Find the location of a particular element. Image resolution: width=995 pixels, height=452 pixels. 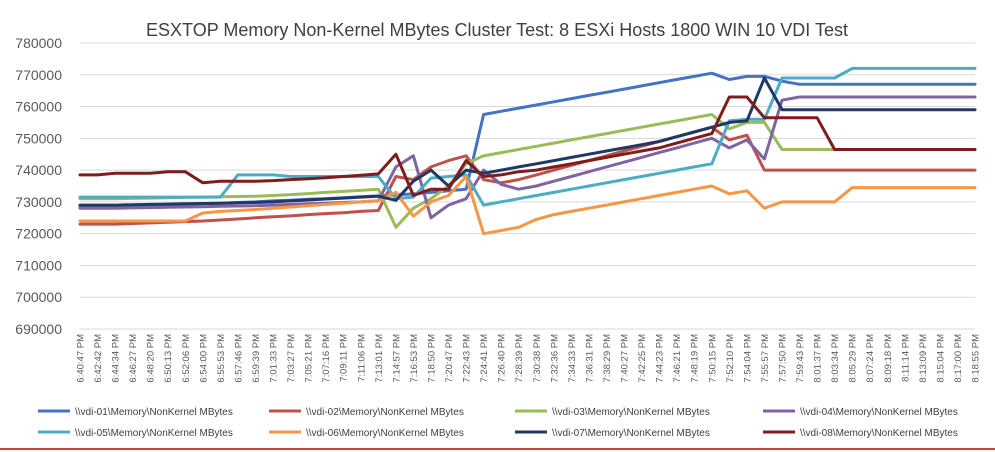

x-tick-label: 6:46:27 PM is located at coordinates (133, 358).